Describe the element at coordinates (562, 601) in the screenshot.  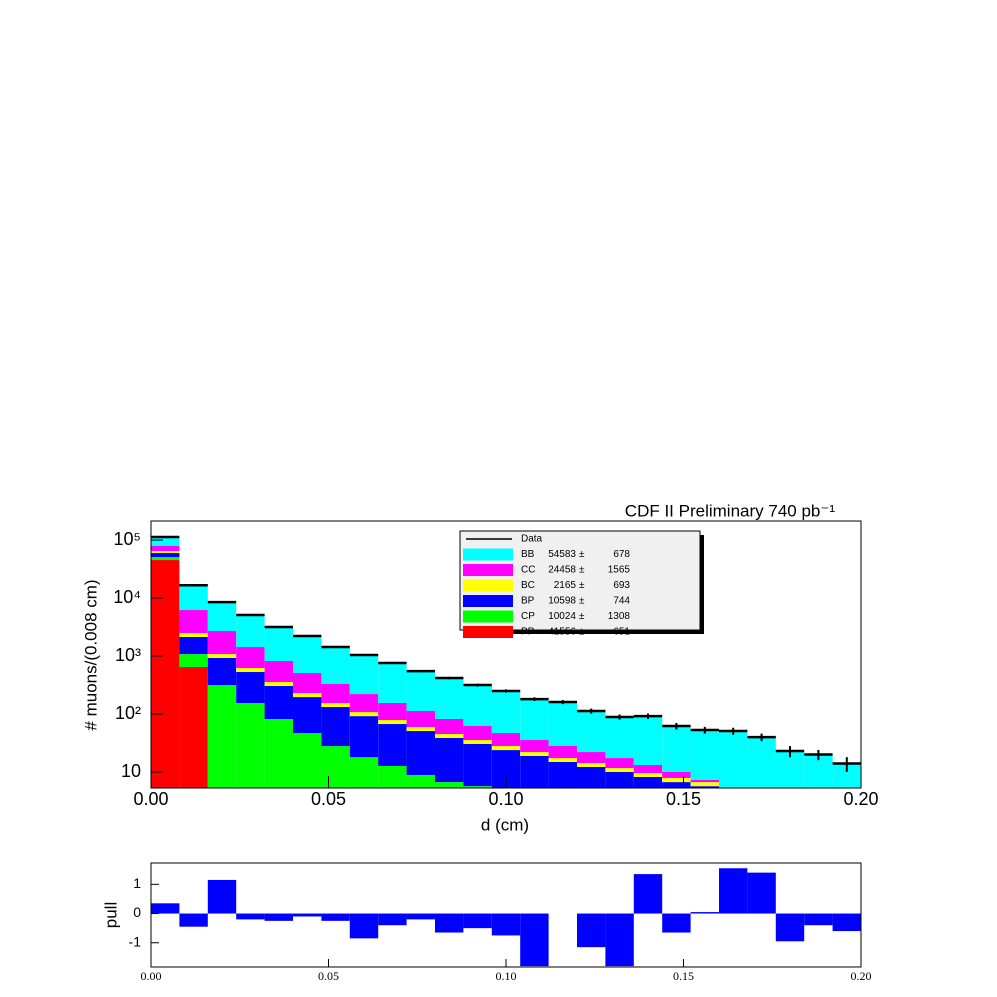
I see `legend-yield: 10598` at that location.